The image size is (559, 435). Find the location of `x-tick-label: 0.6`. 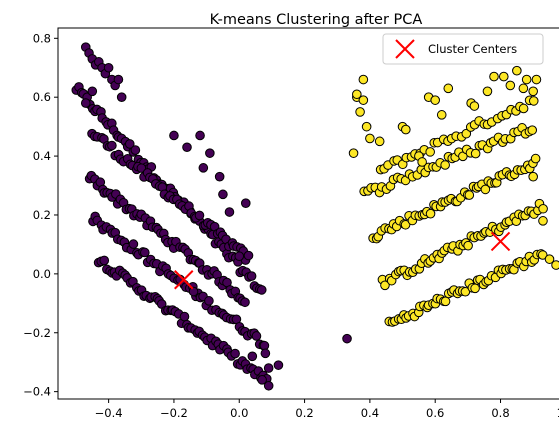

x-tick-label: 0.6 is located at coordinates (435, 413).